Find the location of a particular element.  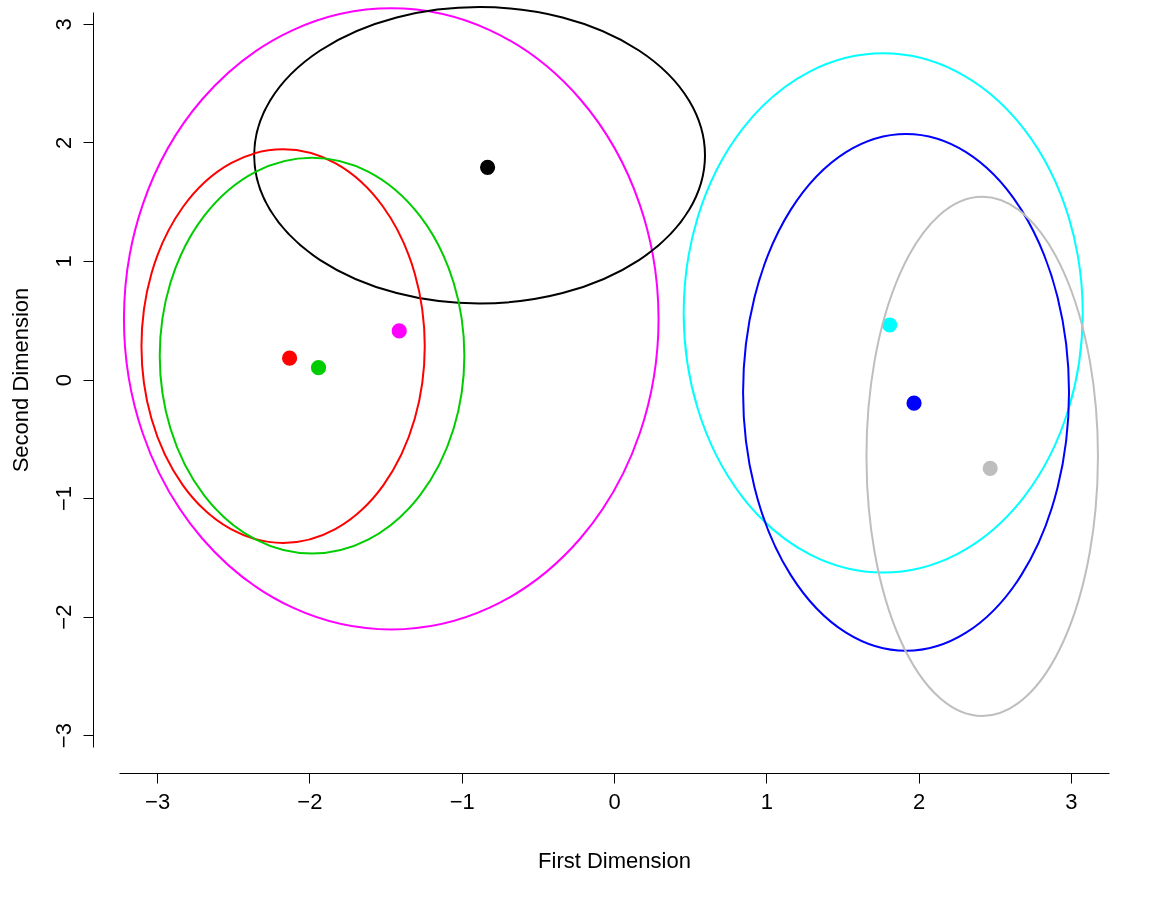

x-tick-label: 1 is located at coordinates (766, 801).